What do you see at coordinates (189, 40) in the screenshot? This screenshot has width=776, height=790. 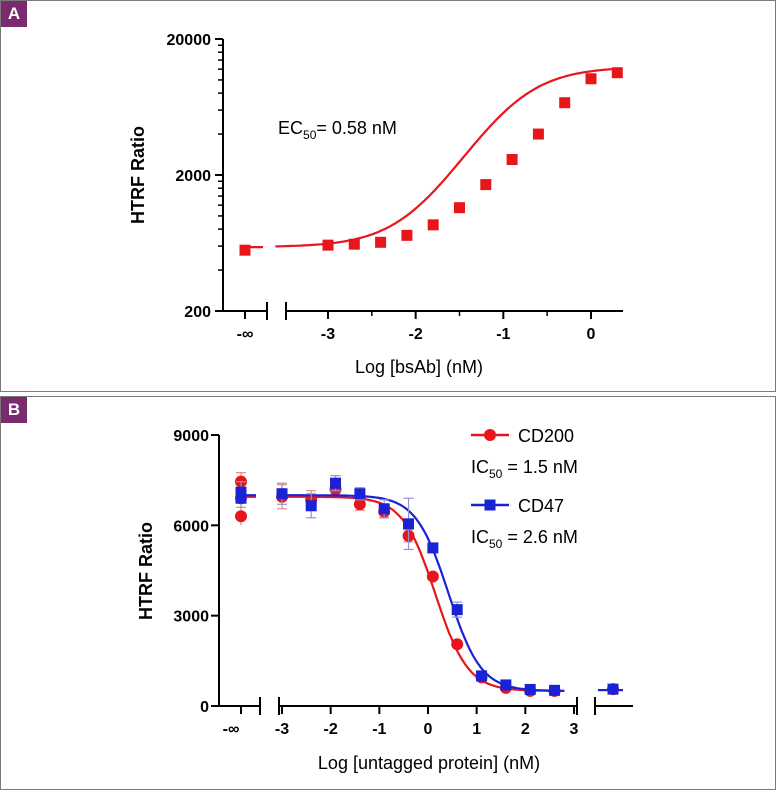 I see `y-tick-label: 20000` at bounding box center [189, 40].